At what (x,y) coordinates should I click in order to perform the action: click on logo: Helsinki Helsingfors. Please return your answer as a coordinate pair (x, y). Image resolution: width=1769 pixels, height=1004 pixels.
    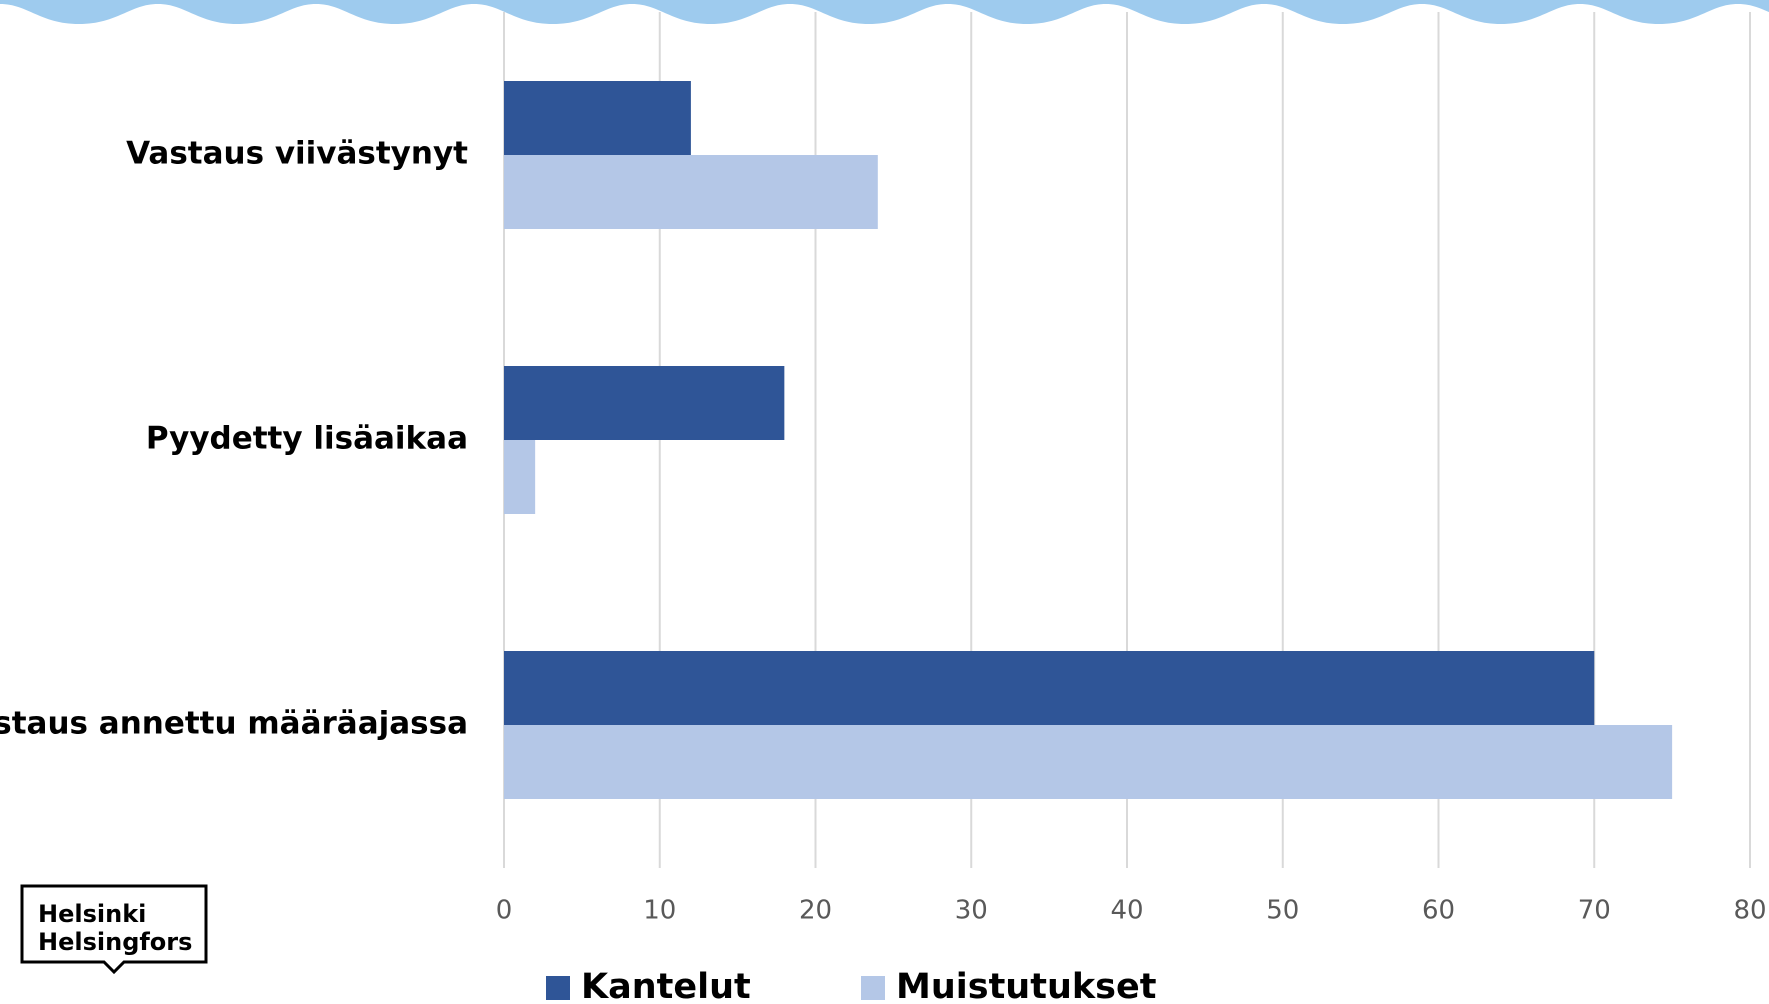
    Looking at the image, I should click on (114, 929).